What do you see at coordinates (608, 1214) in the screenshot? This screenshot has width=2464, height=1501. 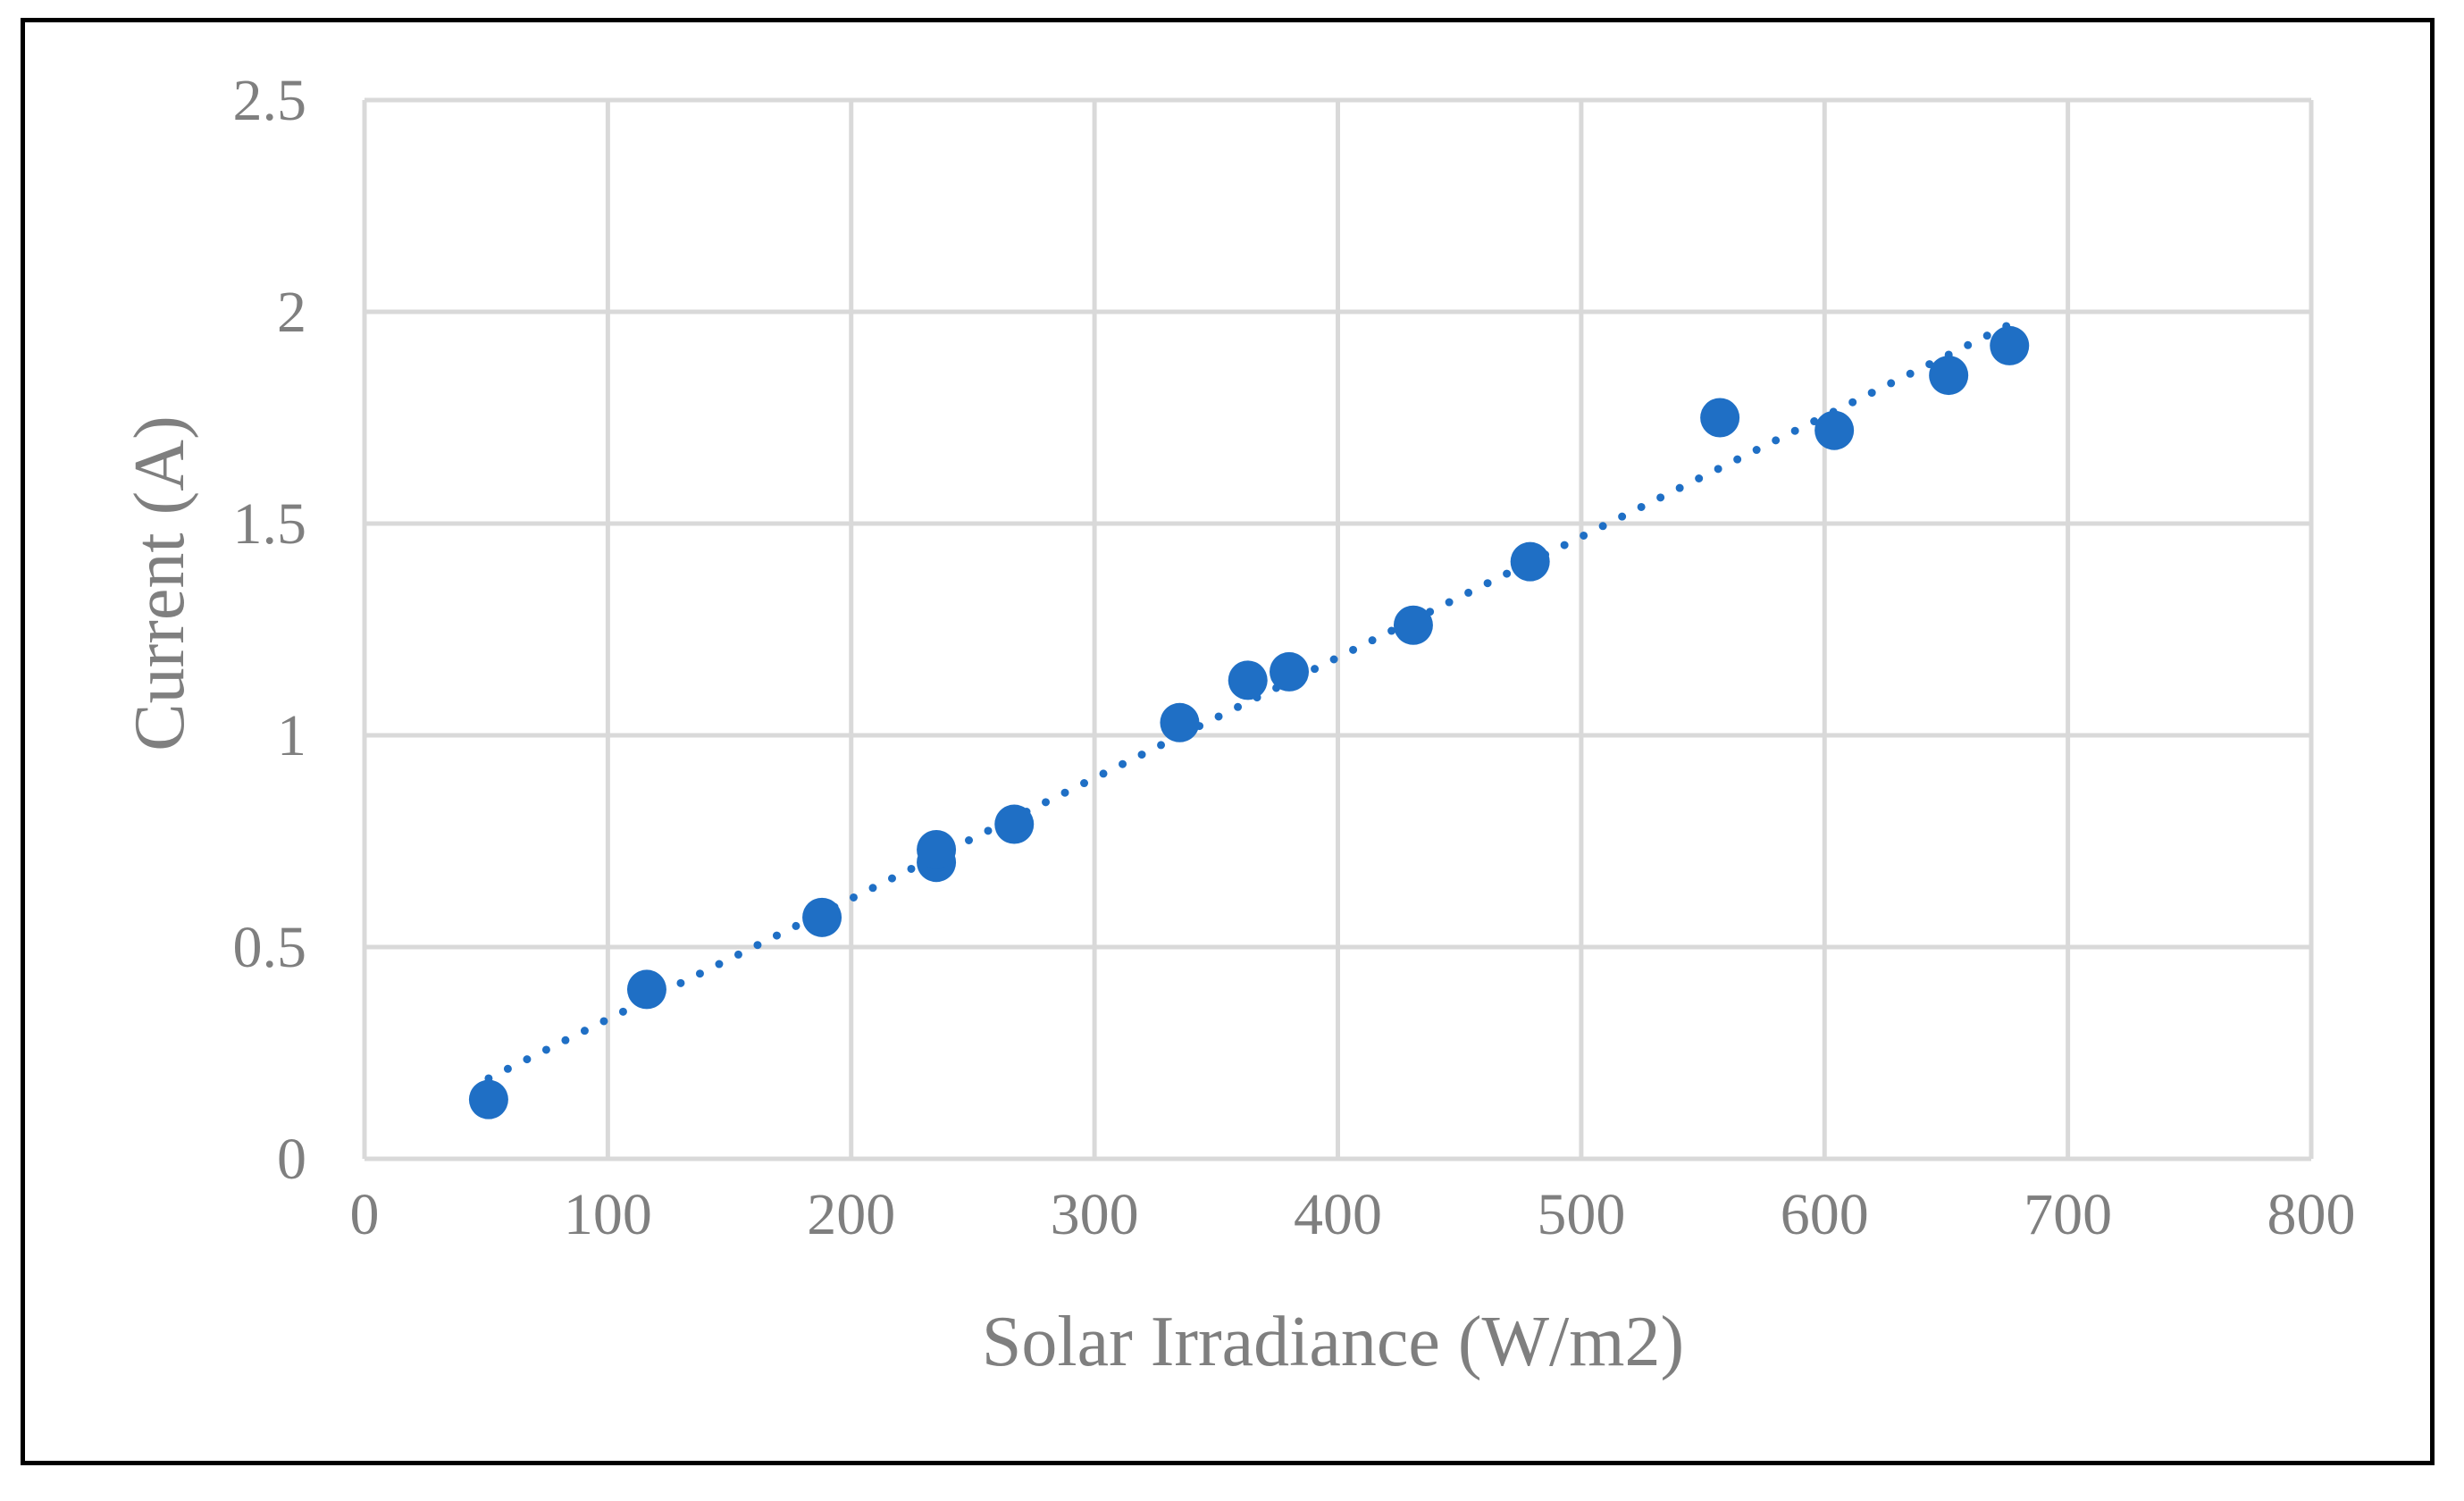 I see `x-tick-label: 100` at bounding box center [608, 1214].